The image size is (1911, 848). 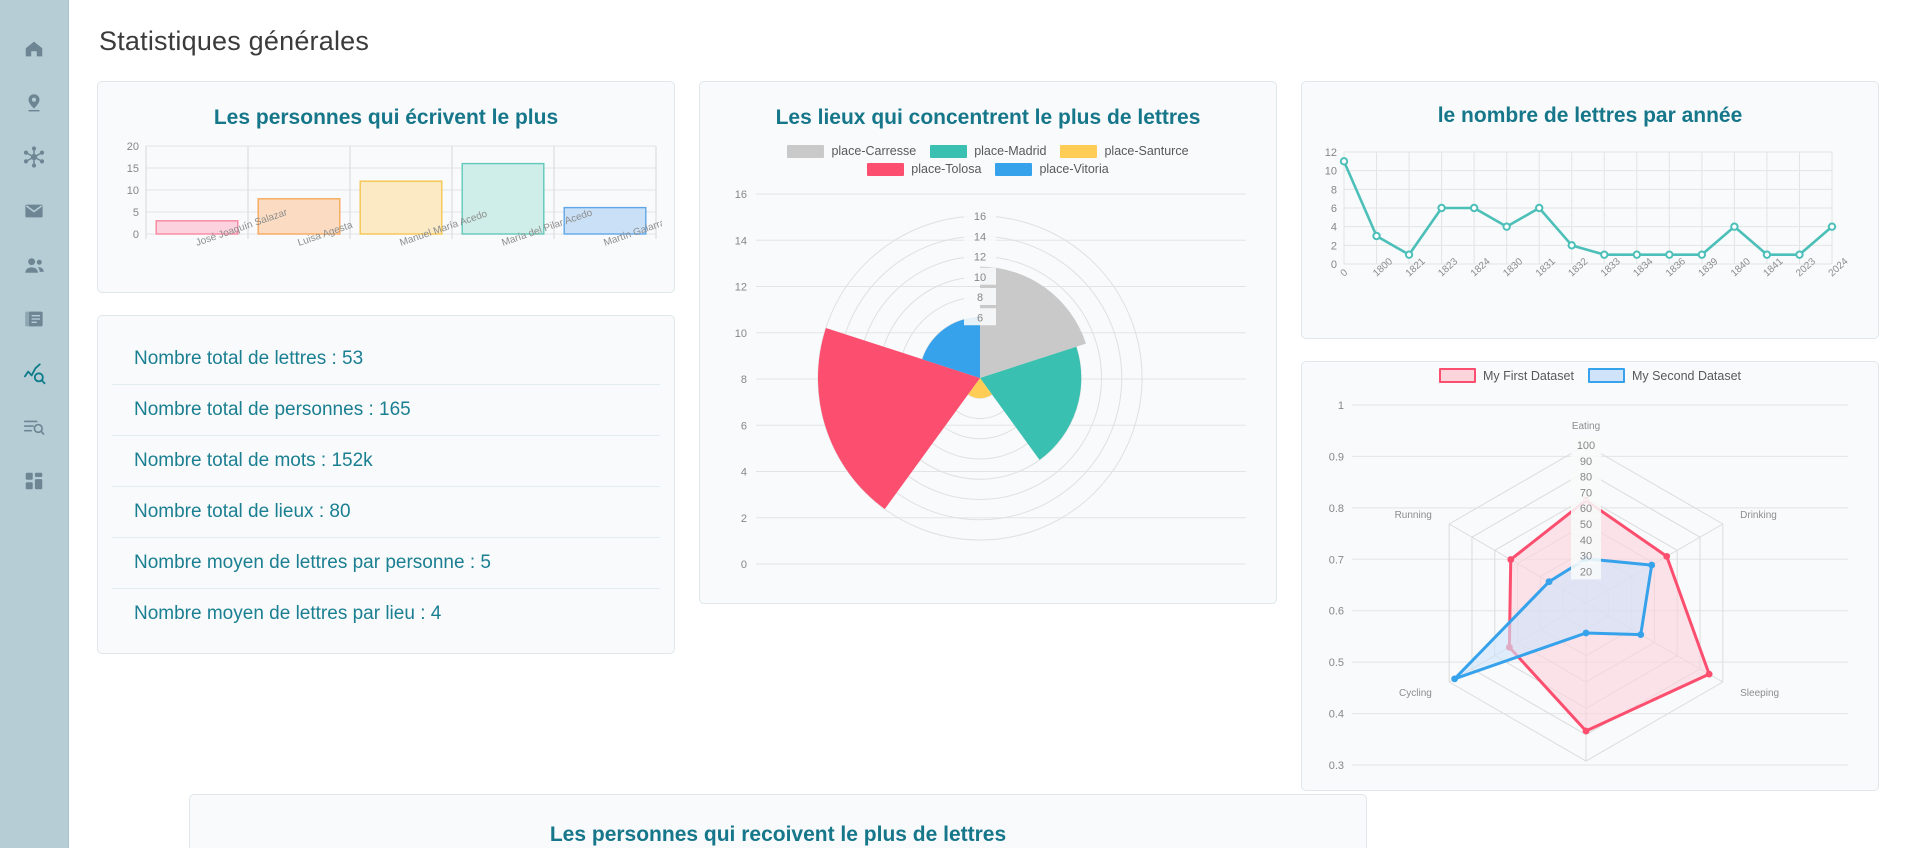 I want to click on sidebar-item-statistics, so click(x=34, y=373).